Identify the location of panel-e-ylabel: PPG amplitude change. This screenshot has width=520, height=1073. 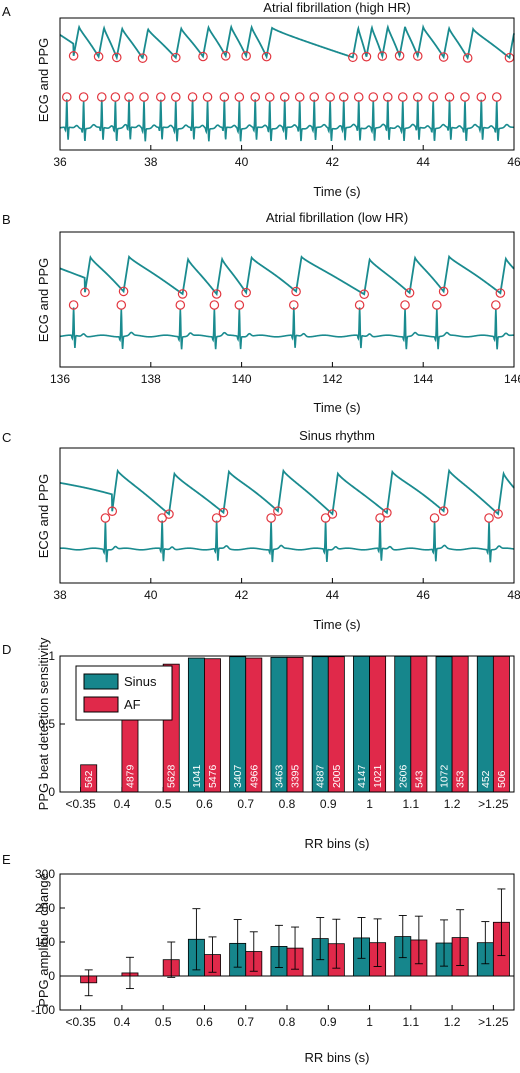
(43, 940).